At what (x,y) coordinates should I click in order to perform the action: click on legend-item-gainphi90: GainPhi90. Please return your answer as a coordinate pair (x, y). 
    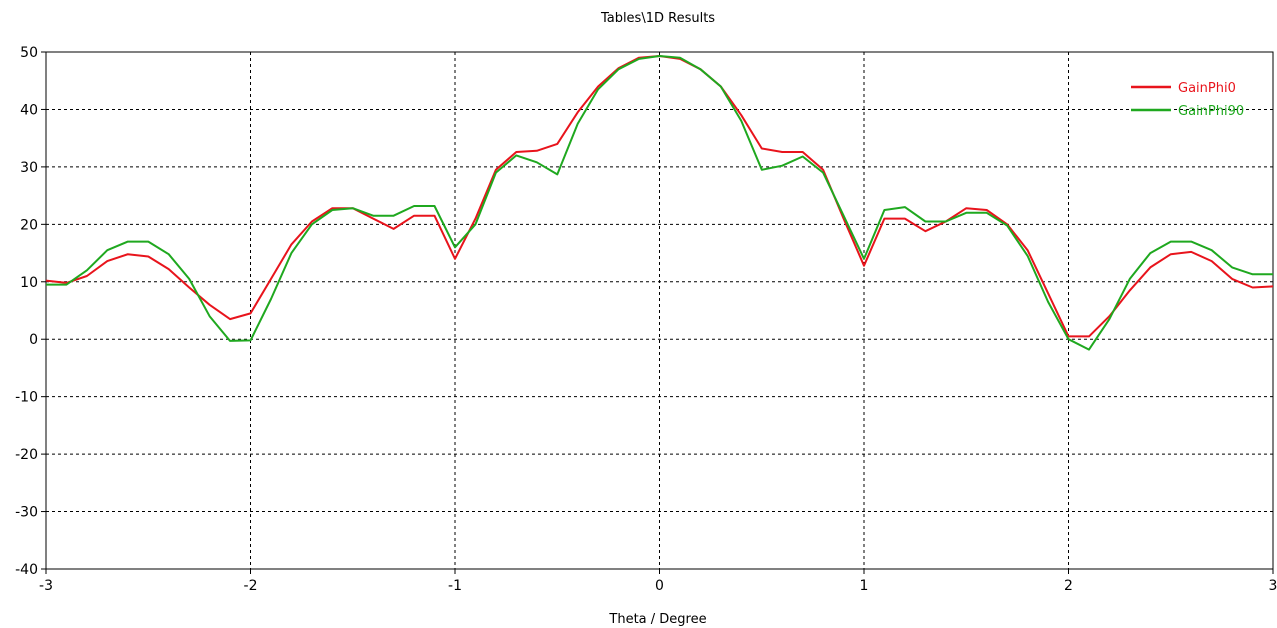
    Looking at the image, I should click on (1187, 111).